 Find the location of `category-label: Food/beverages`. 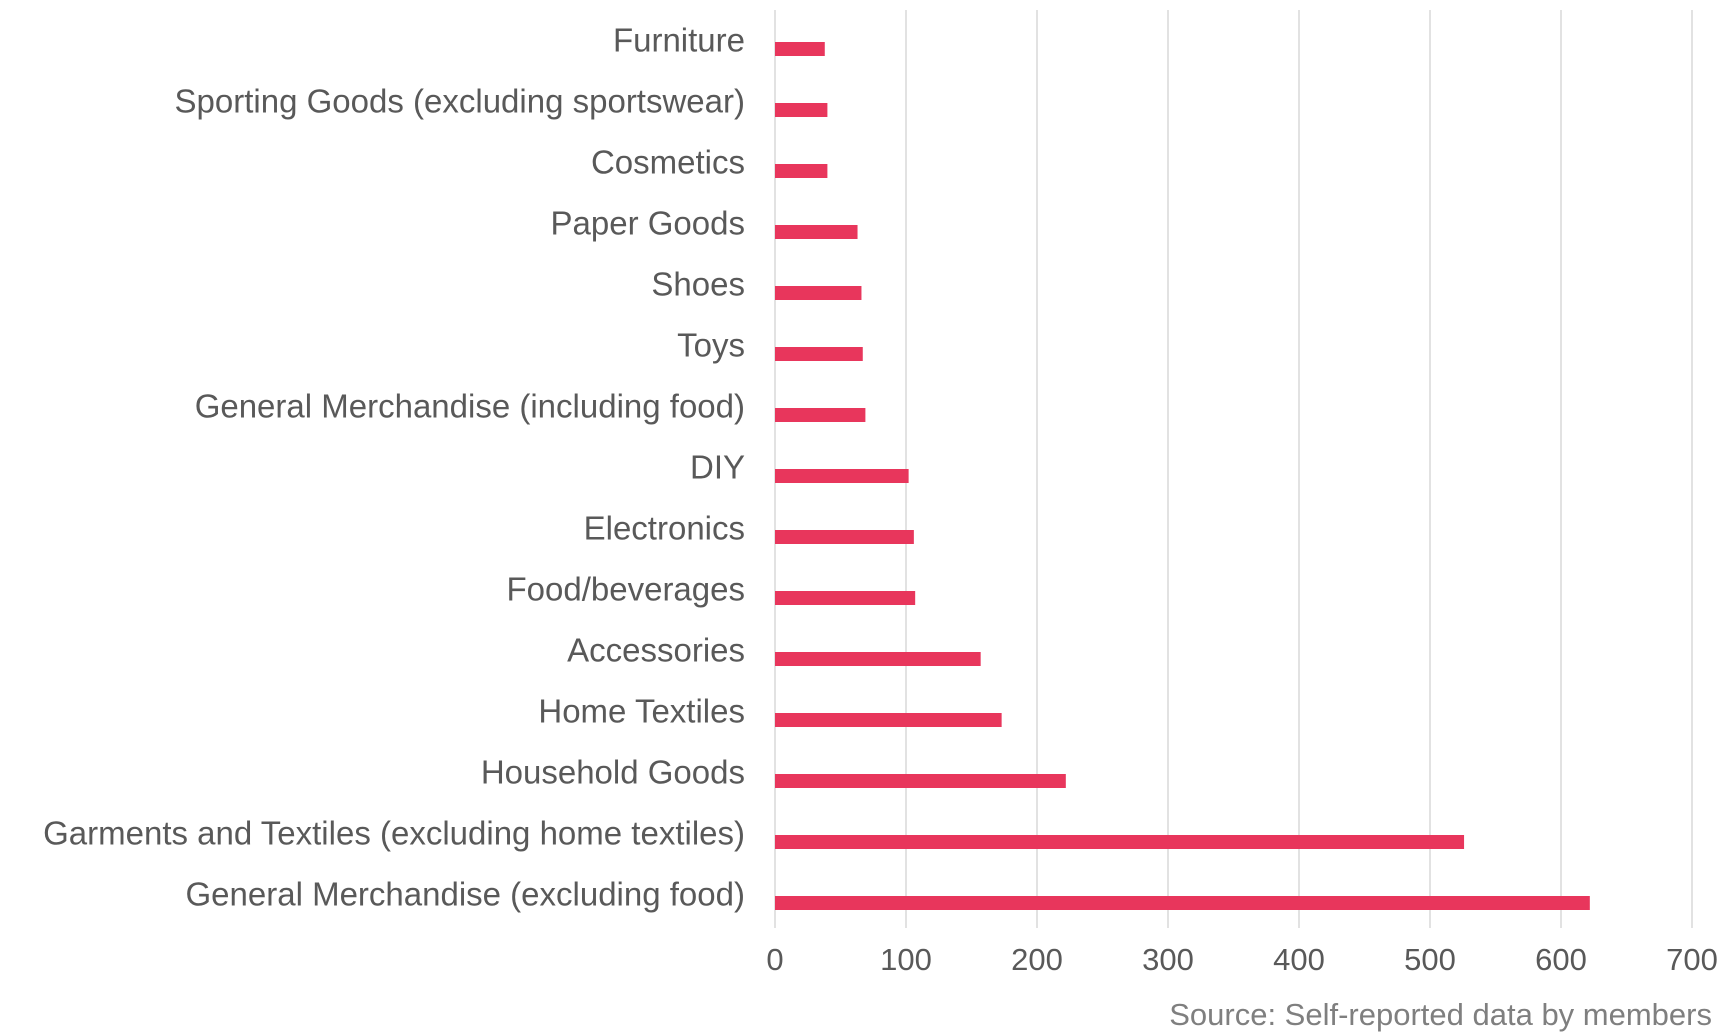

category-label: Food/beverages is located at coordinates (626, 589).